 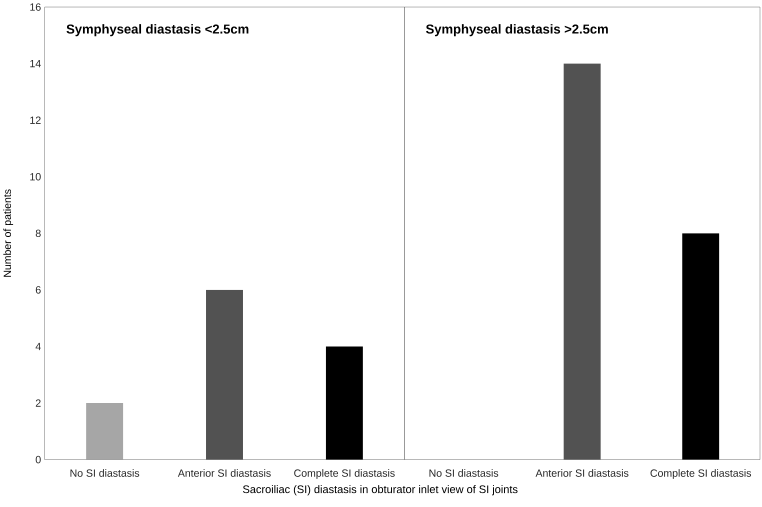 I want to click on y-tick-label: 12, so click(x=35, y=120).